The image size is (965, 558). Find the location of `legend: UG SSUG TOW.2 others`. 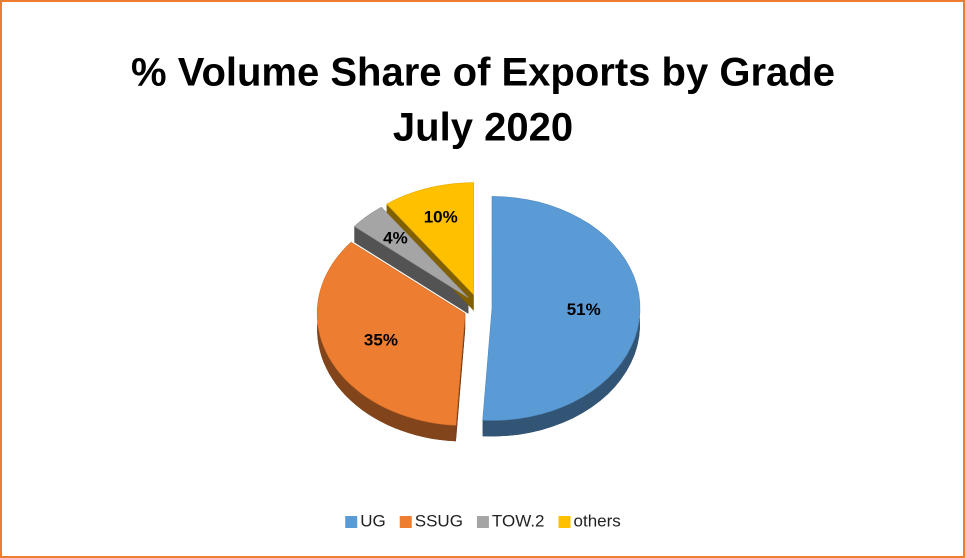

legend: UG SSUG TOW.2 others is located at coordinates (483, 520).